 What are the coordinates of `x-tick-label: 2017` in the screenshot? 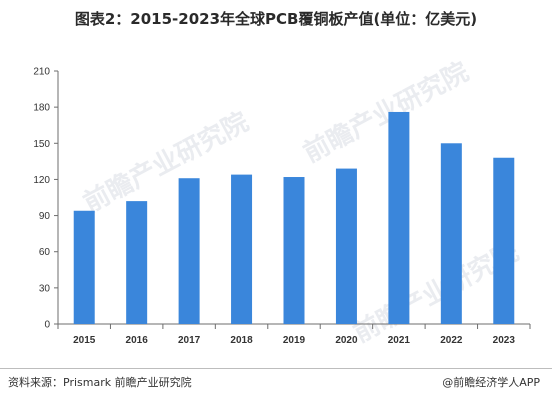 It's located at (189, 340).